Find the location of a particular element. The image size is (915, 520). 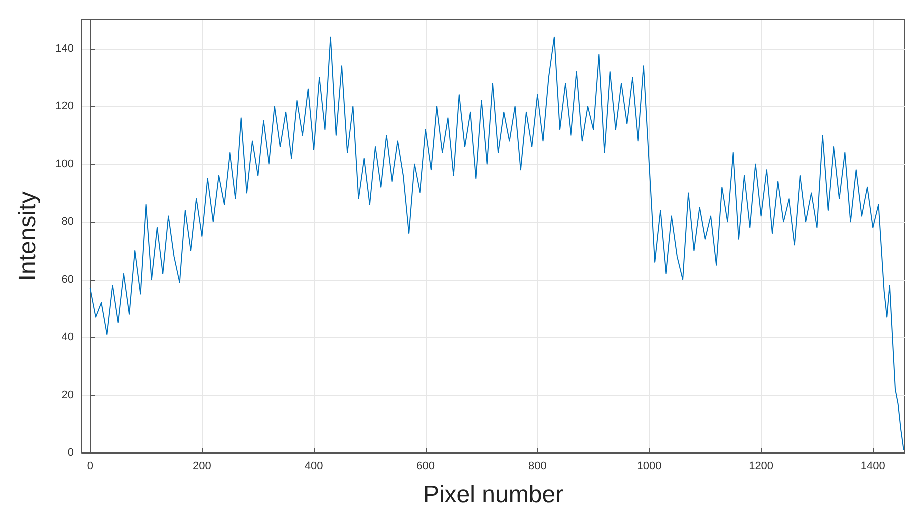

x-tick-label: 0 is located at coordinates (90, 466).